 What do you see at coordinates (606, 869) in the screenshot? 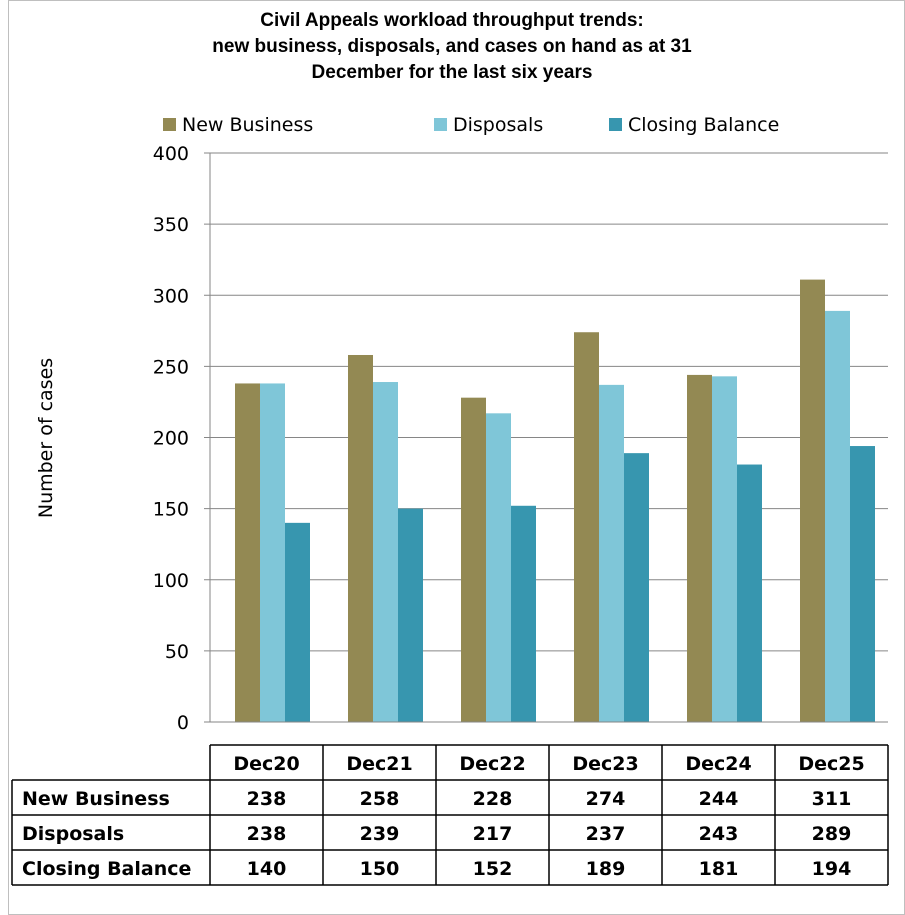
I see `data-label-closing-balance-dec23: 189` at bounding box center [606, 869].